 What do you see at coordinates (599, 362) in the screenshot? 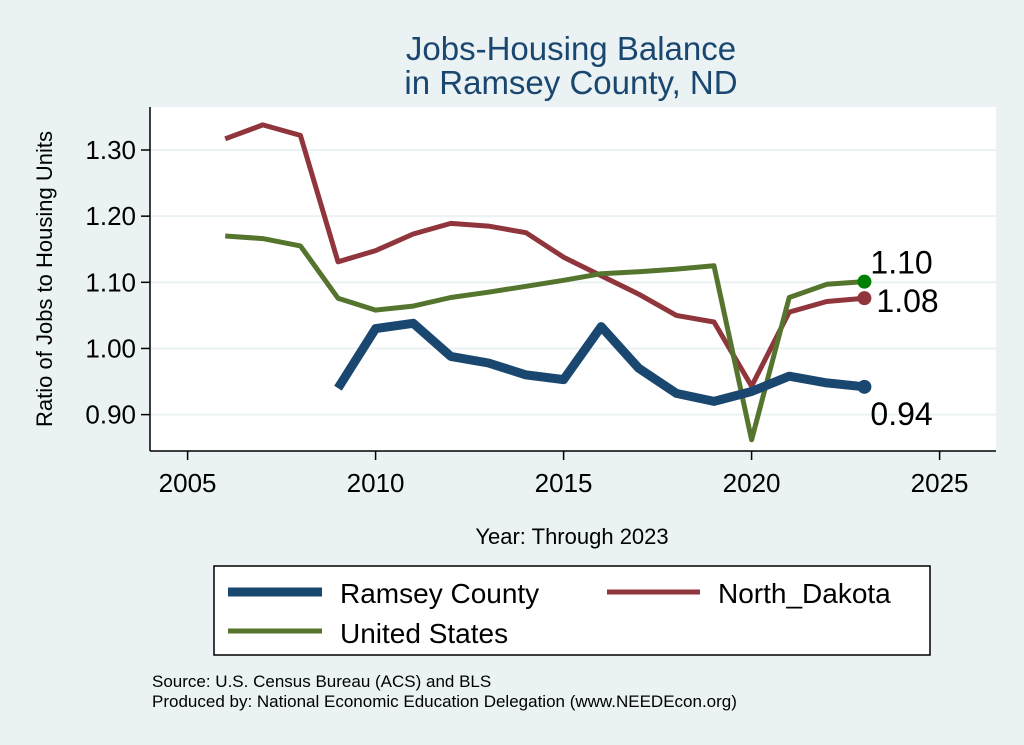
I see `series-line-ramsey-county` at bounding box center [599, 362].